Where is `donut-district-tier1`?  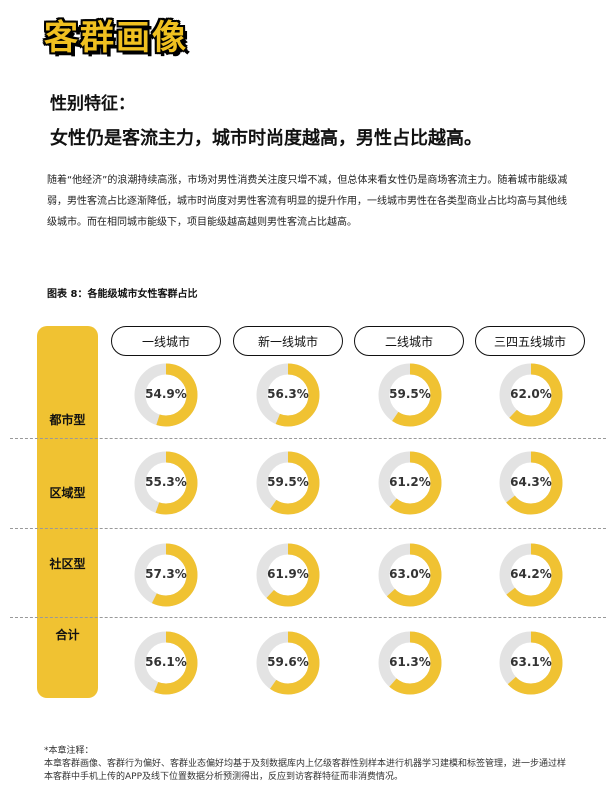 donut-district-tier1 is located at coordinates (166, 483).